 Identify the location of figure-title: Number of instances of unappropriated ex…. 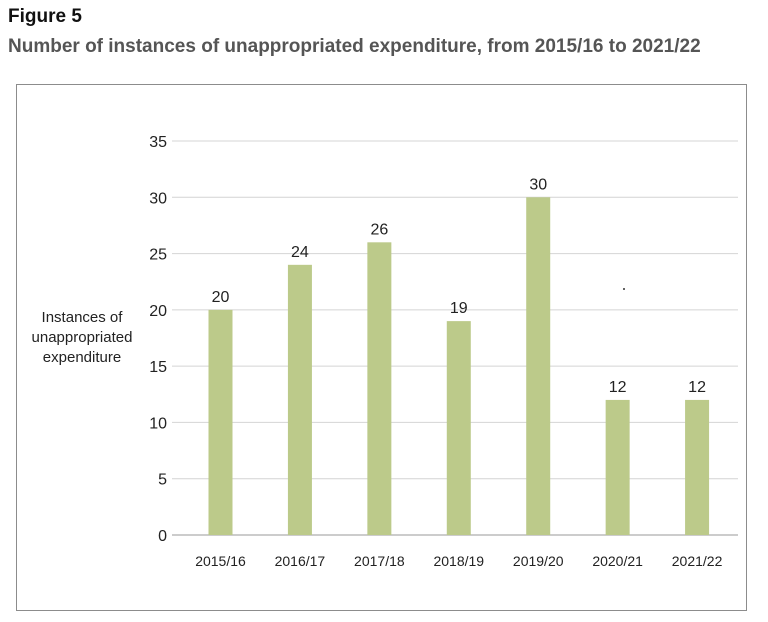
(354, 46).